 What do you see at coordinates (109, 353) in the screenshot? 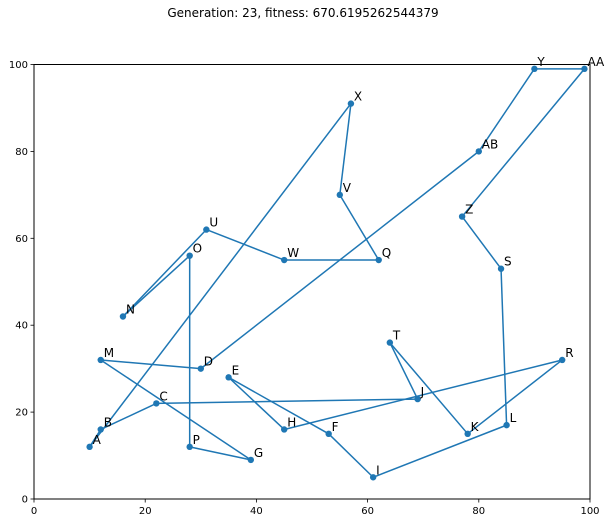
I see `city-label-M: M` at bounding box center [109, 353].